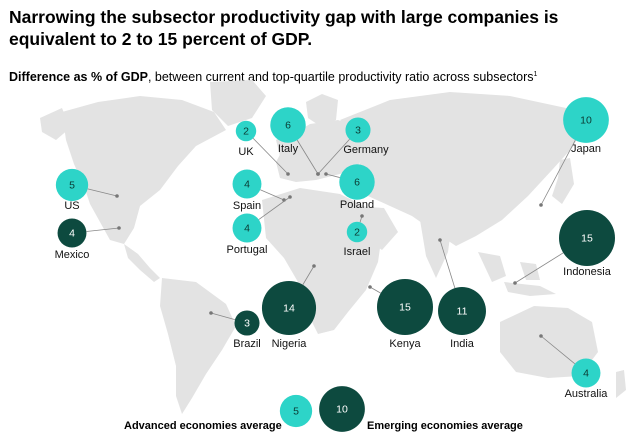 The height and width of the screenshot is (446, 643). I want to click on value-label-india: 11, so click(462, 312).